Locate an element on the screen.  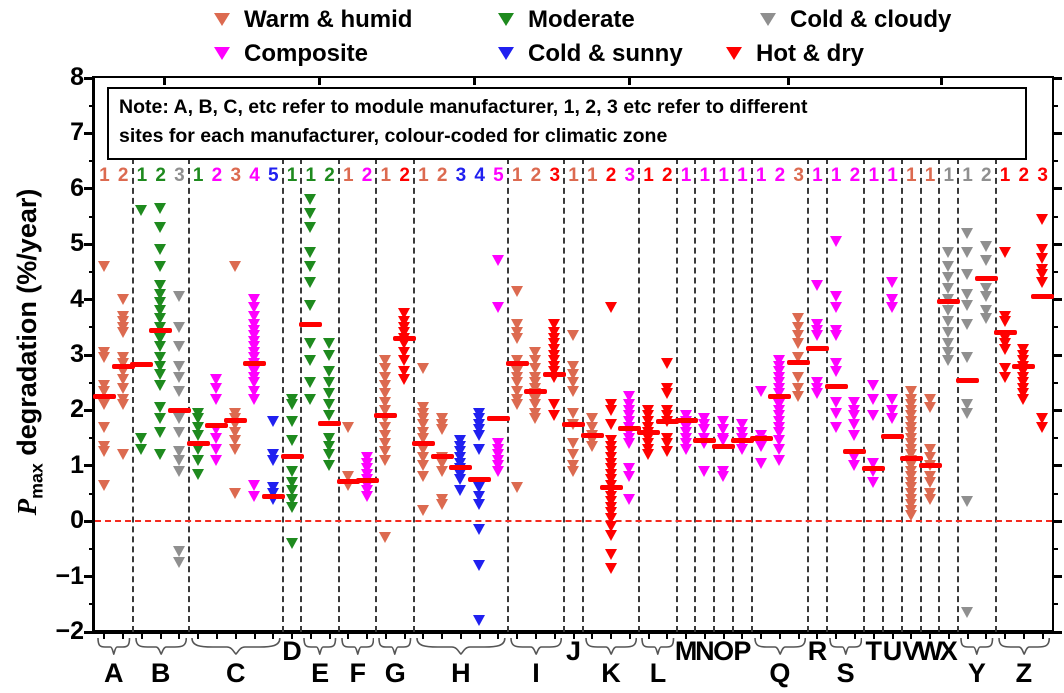
brace-icon is located at coordinates (1023, 646).